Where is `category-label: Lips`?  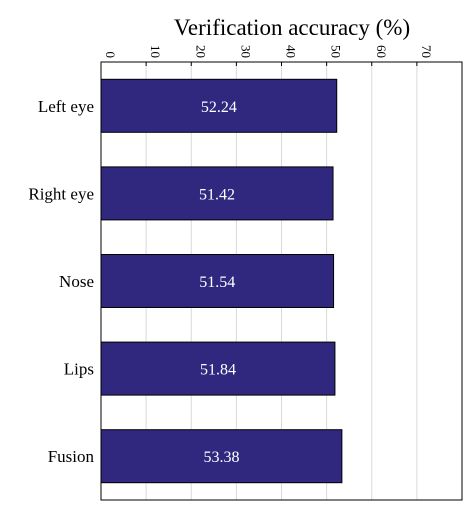 category-label: Lips is located at coordinates (79, 369).